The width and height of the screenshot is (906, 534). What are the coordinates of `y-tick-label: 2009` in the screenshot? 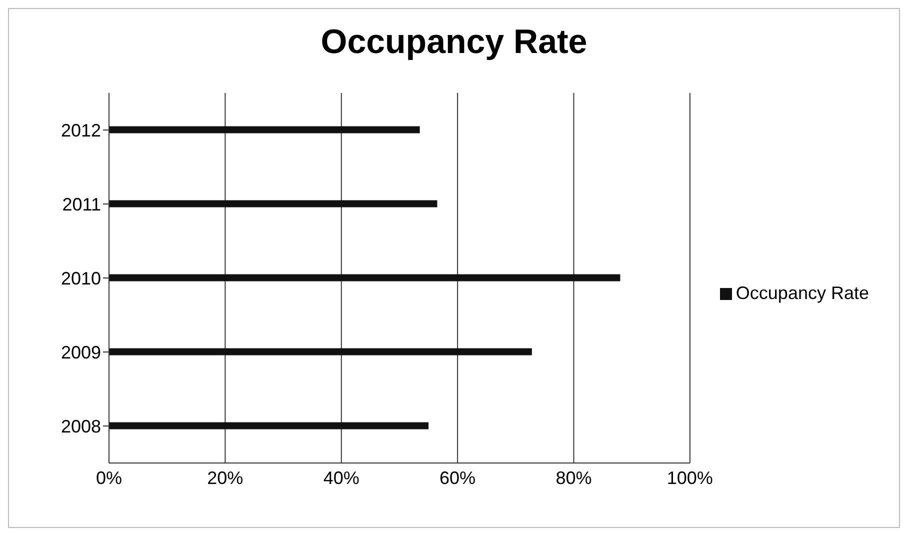 It's located at (80, 352).